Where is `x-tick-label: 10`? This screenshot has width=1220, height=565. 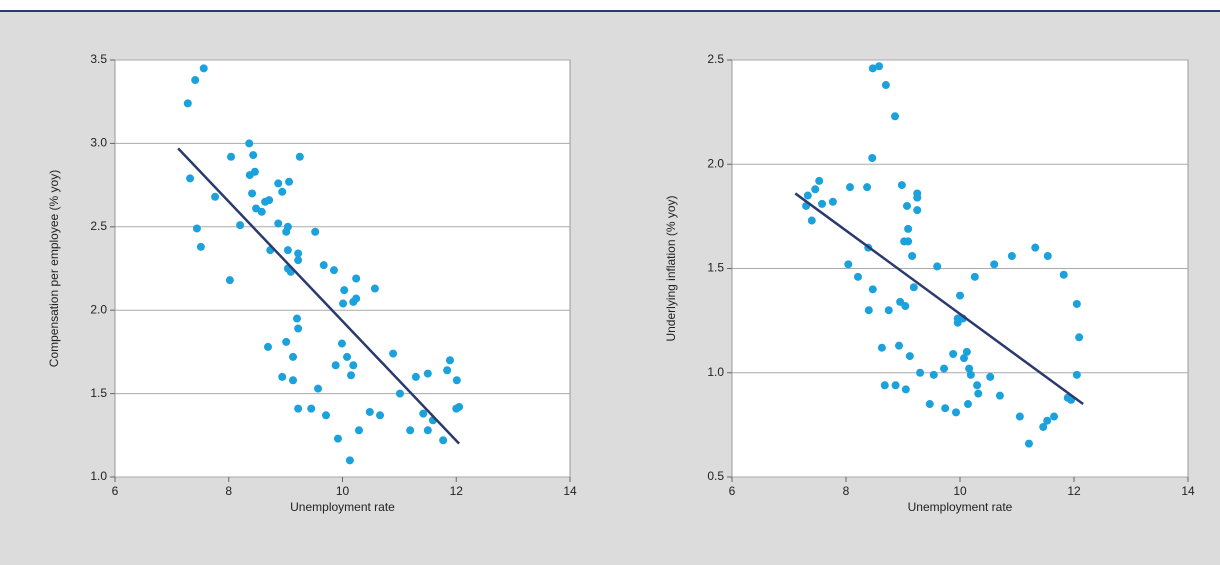 x-tick-label: 10 is located at coordinates (343, 491).